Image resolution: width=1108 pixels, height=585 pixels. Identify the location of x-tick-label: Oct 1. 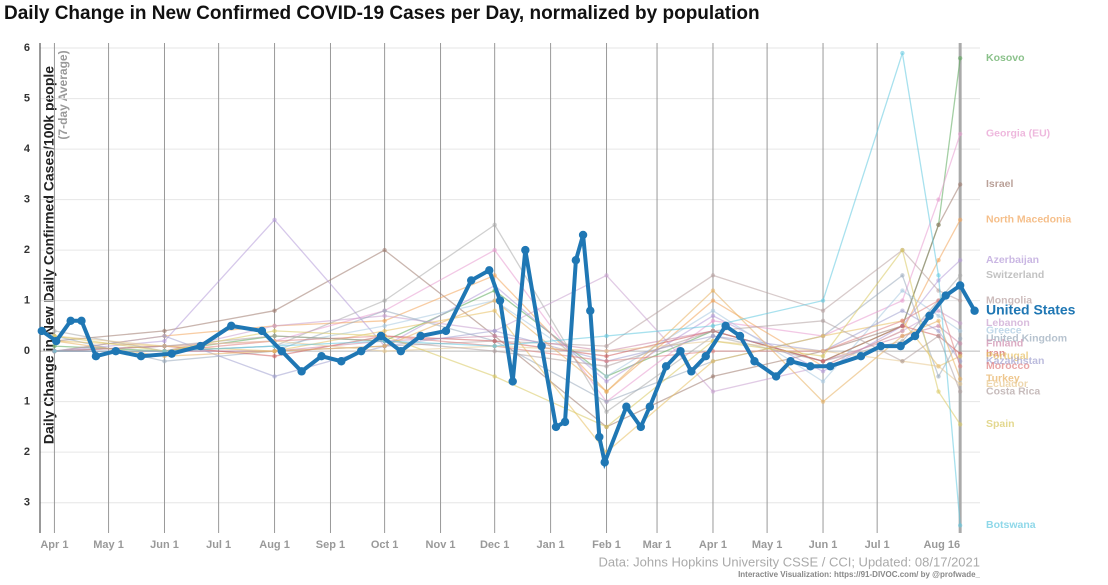
(385, 545).